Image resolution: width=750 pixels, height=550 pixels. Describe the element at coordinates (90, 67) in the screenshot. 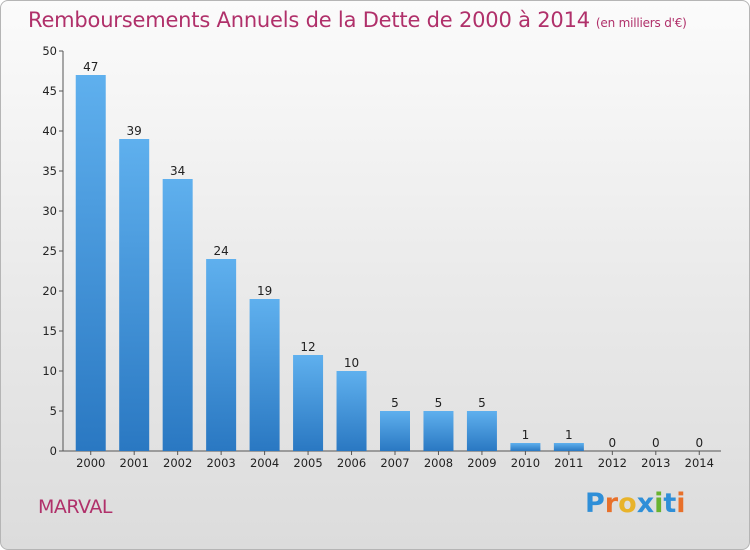

I see `data-label-2000: 47` at that location.